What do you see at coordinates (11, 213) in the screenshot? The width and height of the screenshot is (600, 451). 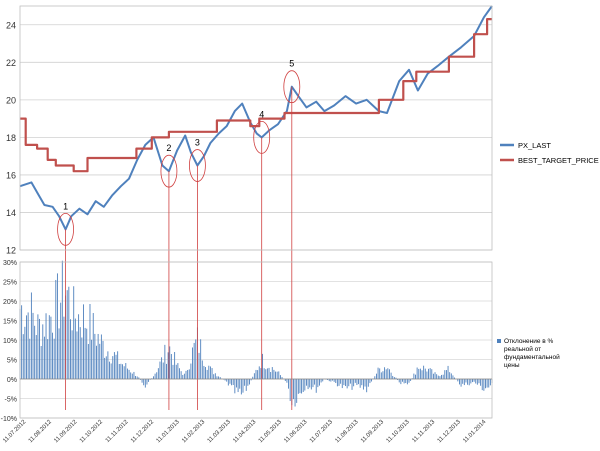 I see `top-y-tick-label: 14` at bounding box center [11, 213].